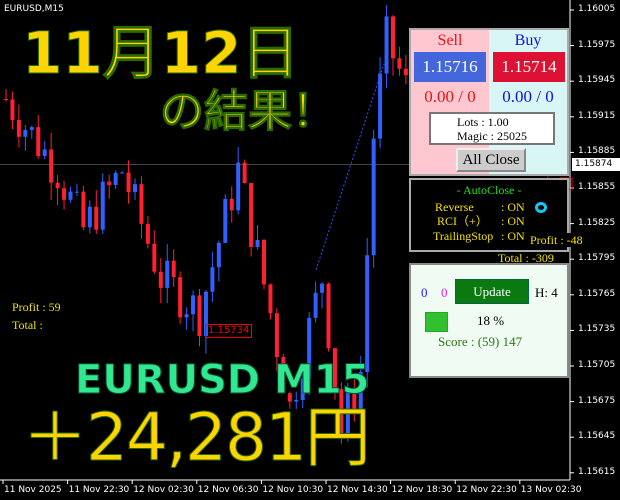 The width and height of the screenshot is (620, 500). I want to click on order-price-label: 1.15734, so click(229, 331).